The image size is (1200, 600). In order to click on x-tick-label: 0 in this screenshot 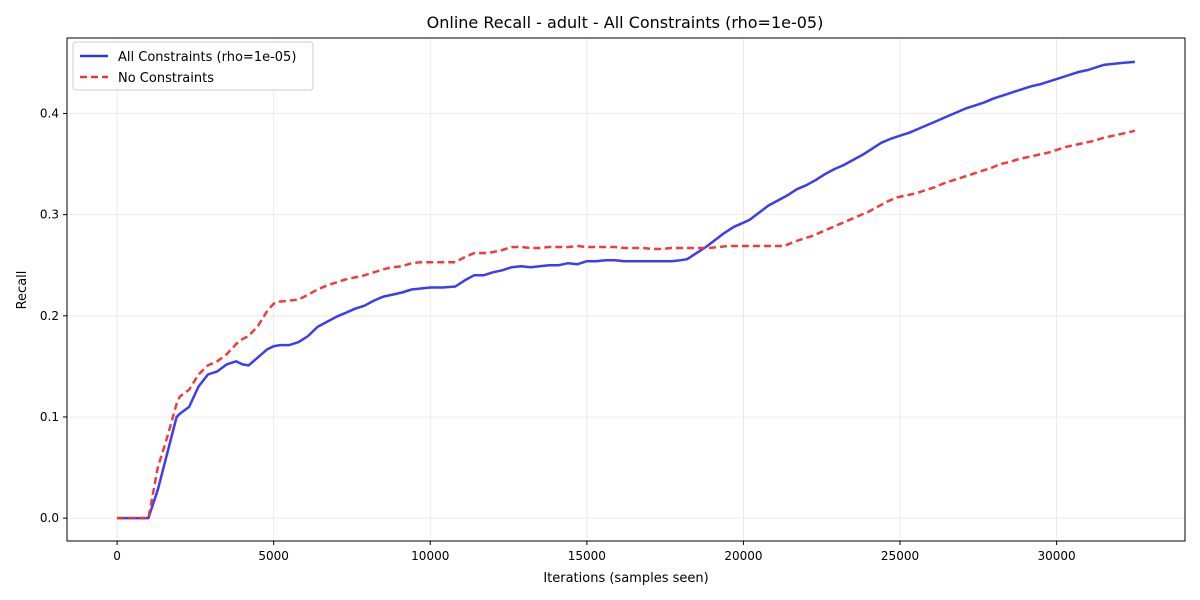, I will do `click(117, 556)`.